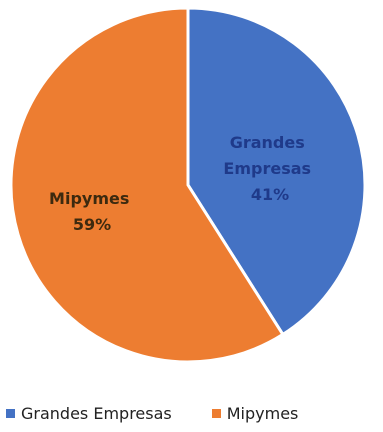 The image size is (383, 432). I want to click on slice-label-grandes-line1: Grandes, so click(267, 142).